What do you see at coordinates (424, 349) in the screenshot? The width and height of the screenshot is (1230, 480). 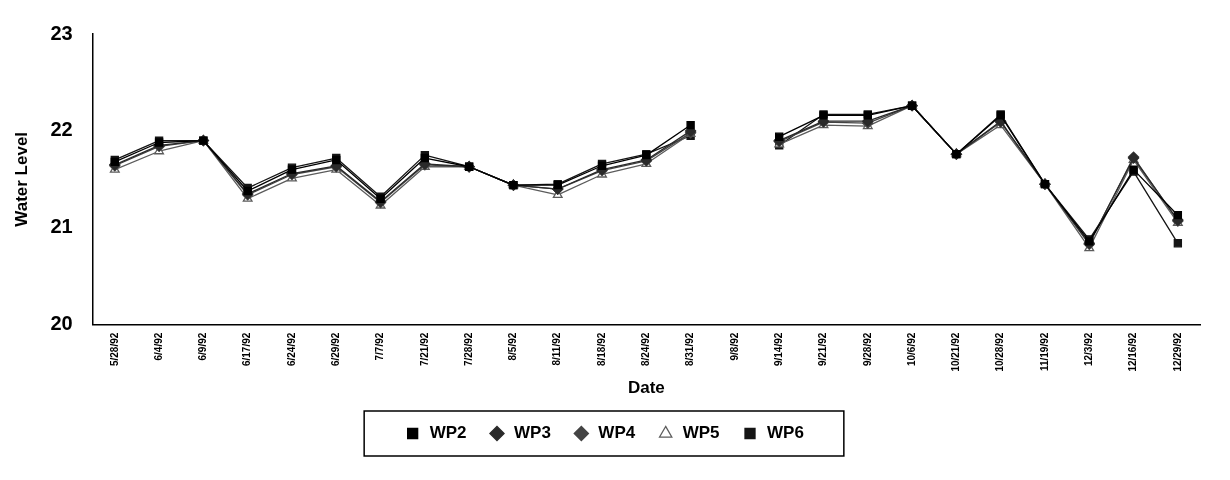 I see `x-tick-label: 7/21/92` at bounding box center [424, 349].